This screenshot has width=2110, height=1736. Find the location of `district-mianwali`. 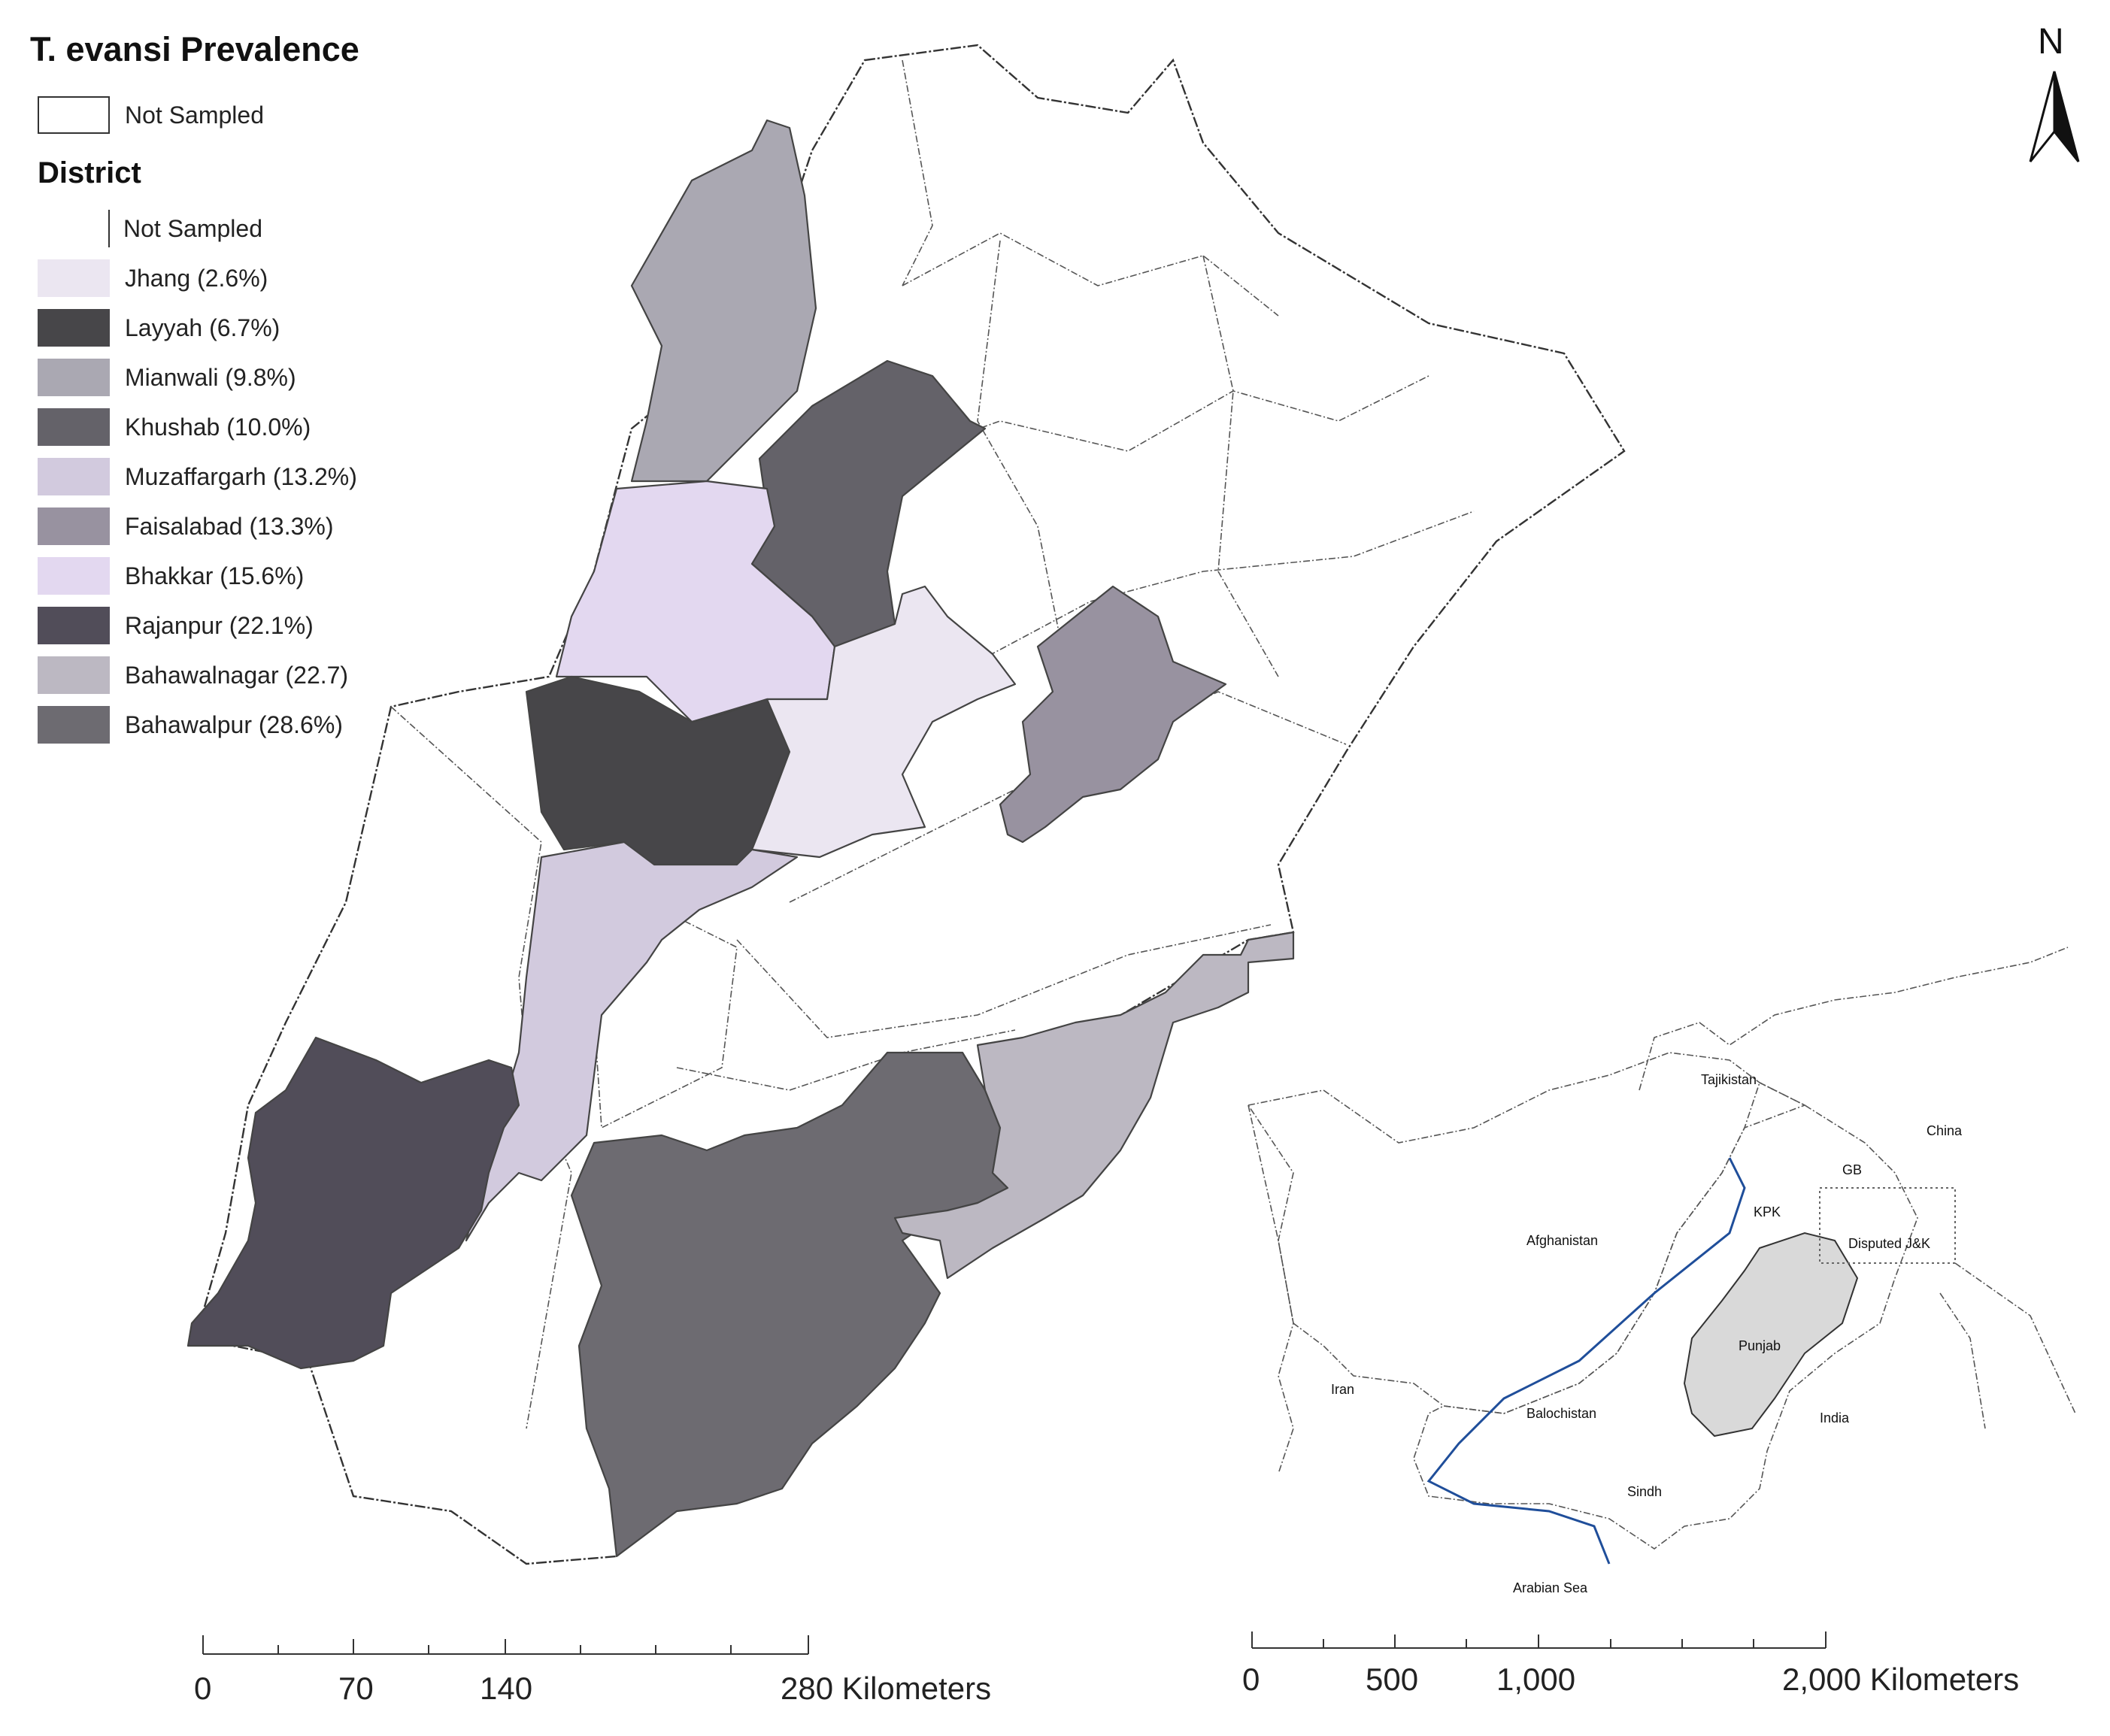

district-mianwali is located at coordinates (723, 301).